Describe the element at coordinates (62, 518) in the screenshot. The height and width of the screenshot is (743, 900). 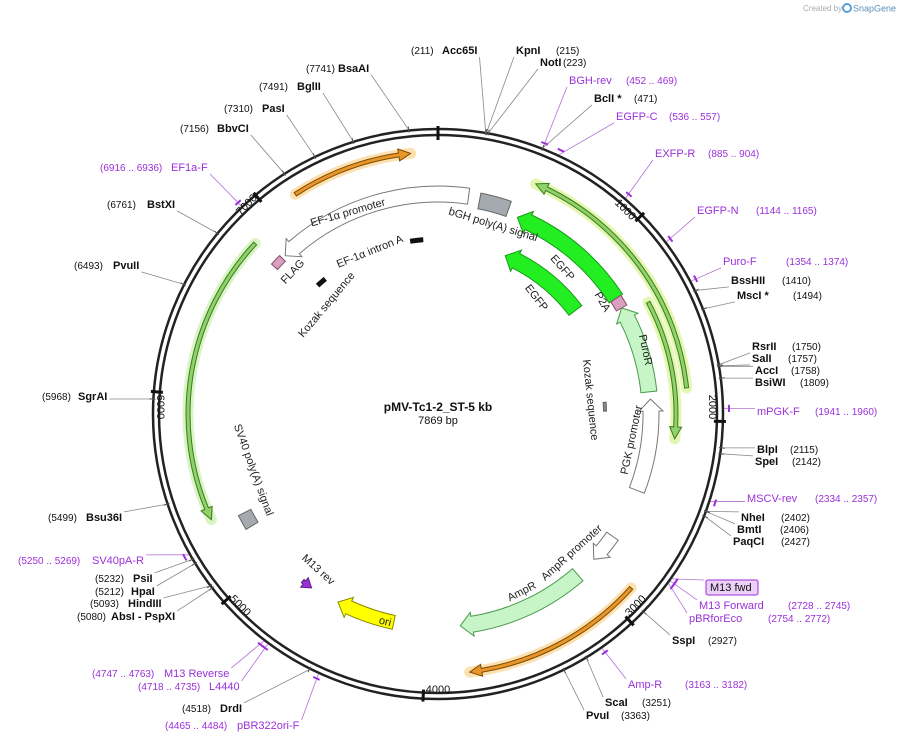
I see `enzyme-site: (5499)` at that location.